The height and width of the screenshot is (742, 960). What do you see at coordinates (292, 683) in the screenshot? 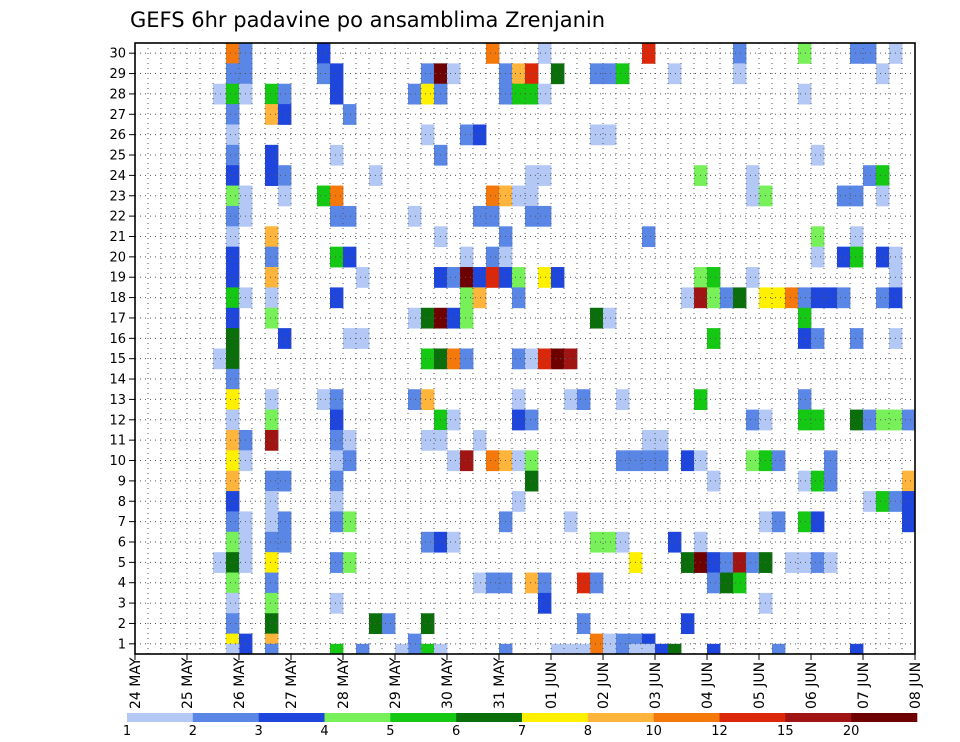
I see `x-tick-label: 27 MAY` at bounding box center [292, 683].